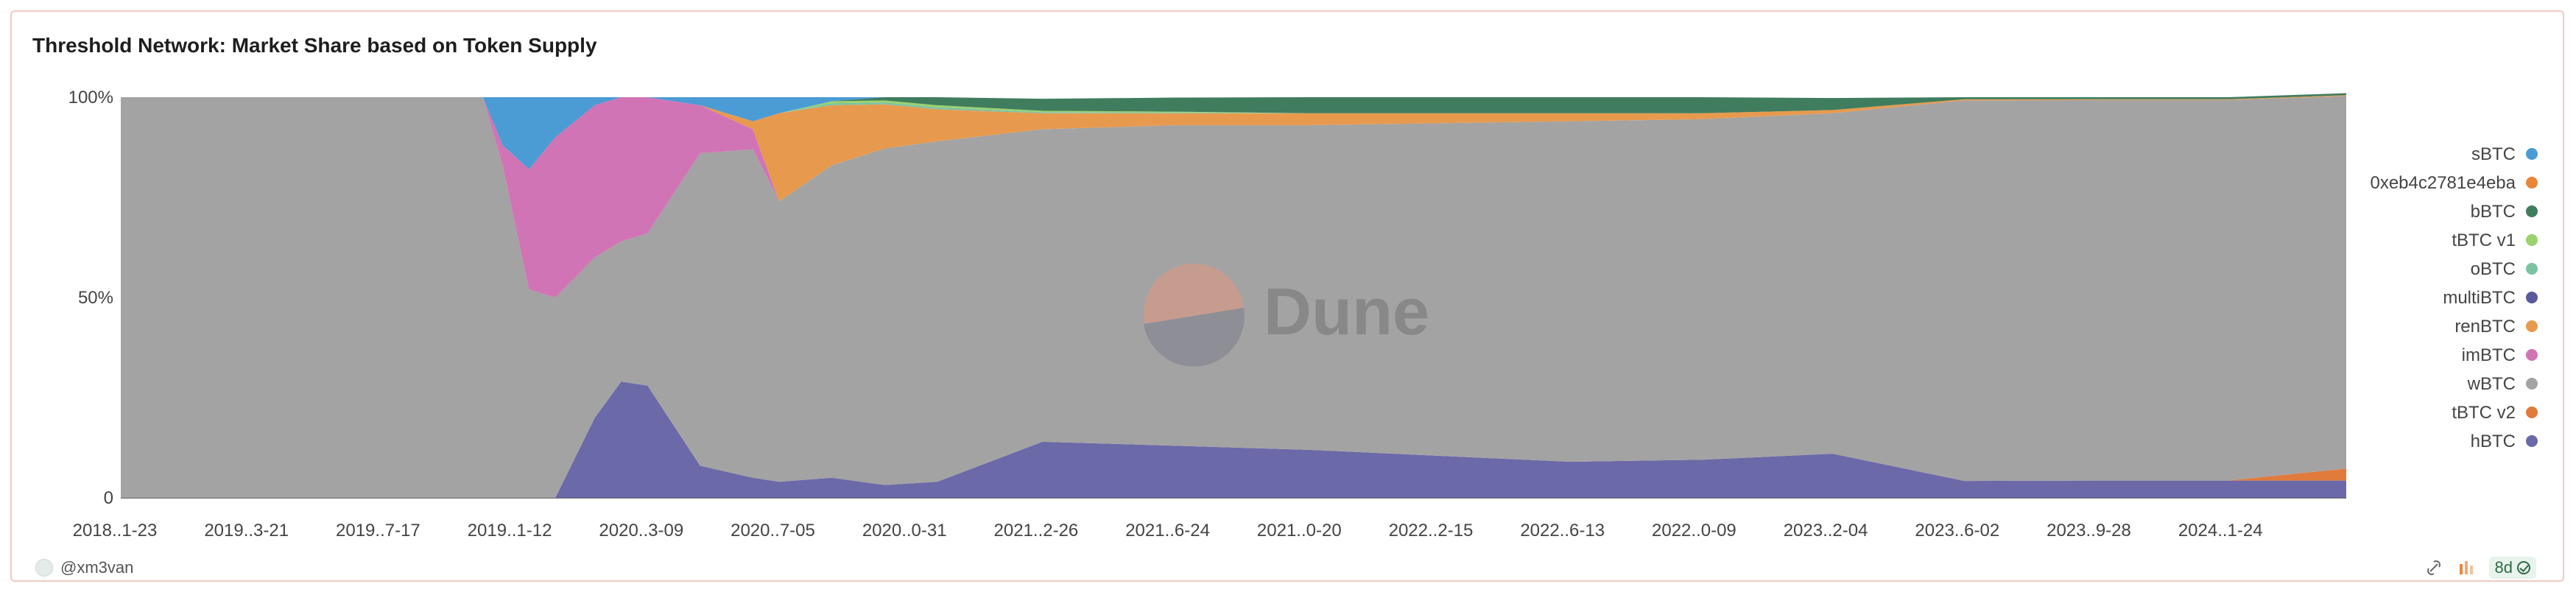 The width and height of the screenshot is (2576, 595). What do you see at coordinates (95, 298) in the screenshot?
I see `y-tick-label: 50%` at bounding box center [95, 298].